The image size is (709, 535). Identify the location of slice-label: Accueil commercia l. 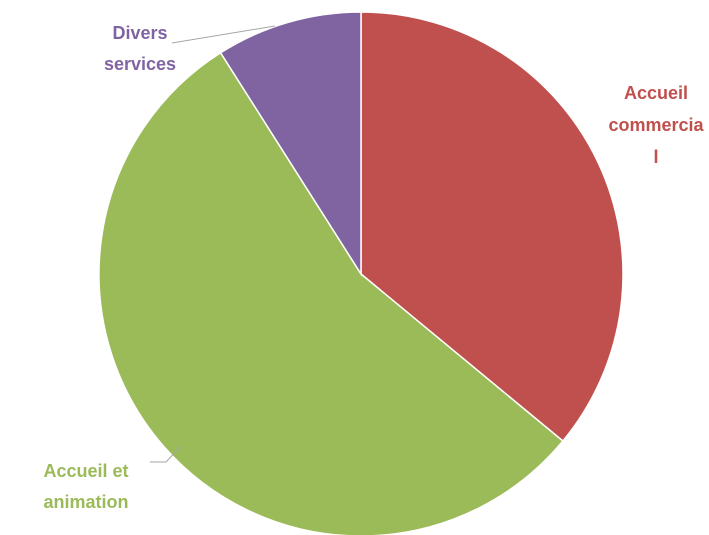
(656, 125).